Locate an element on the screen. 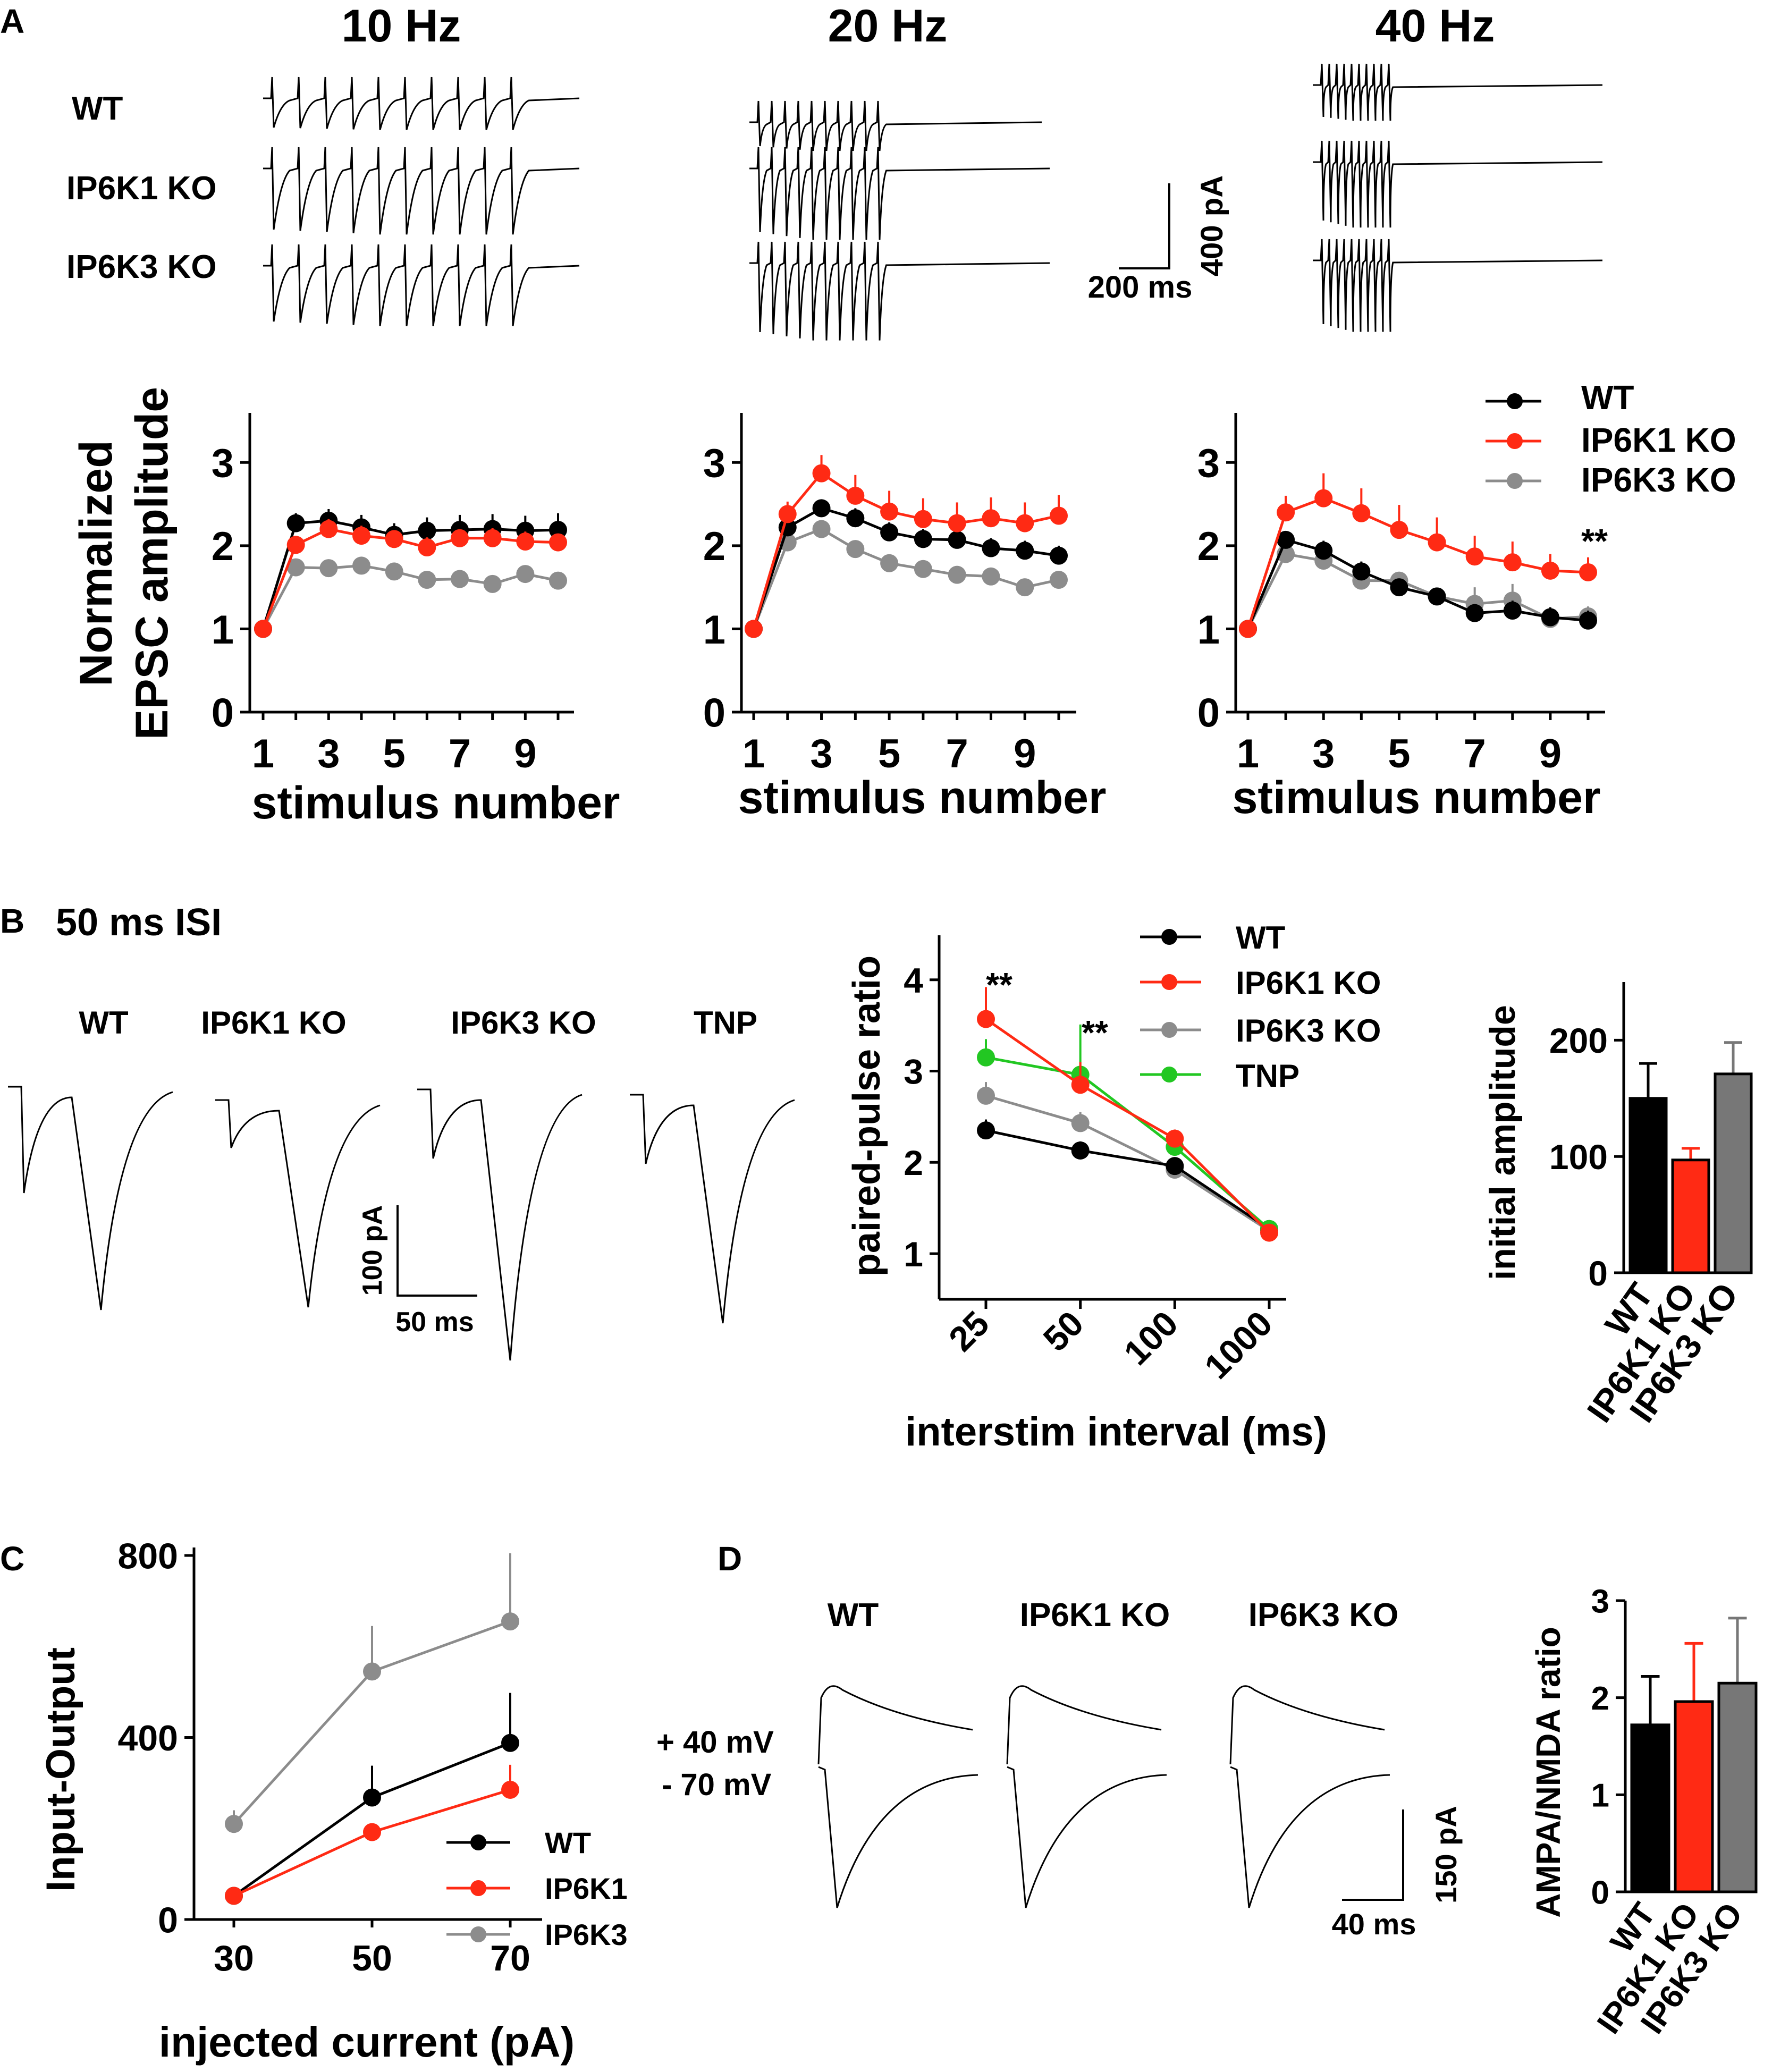 The image size is (1789, 2072). chart-a-legend: WT IP6K1 KO IP6K3 KO is located at coordinates (1611, 438).